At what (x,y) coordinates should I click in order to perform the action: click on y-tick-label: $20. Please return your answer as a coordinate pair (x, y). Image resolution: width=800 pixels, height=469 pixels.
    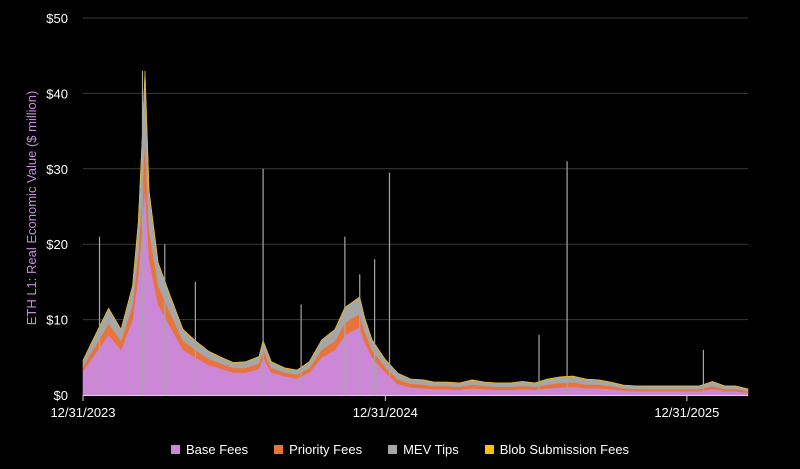
    Looking at the image, I should click on (57, 244).